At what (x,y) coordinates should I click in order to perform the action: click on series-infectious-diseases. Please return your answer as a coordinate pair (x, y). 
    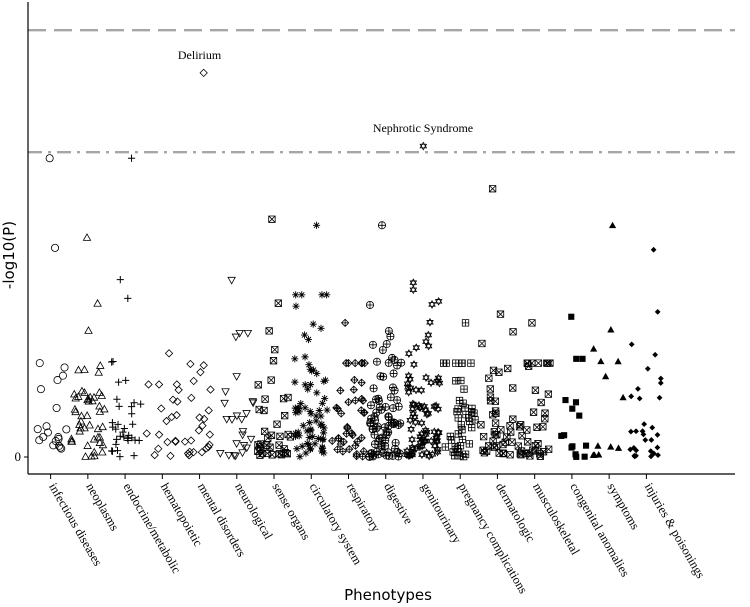
    Looking at the image, I should click on (52, 303).